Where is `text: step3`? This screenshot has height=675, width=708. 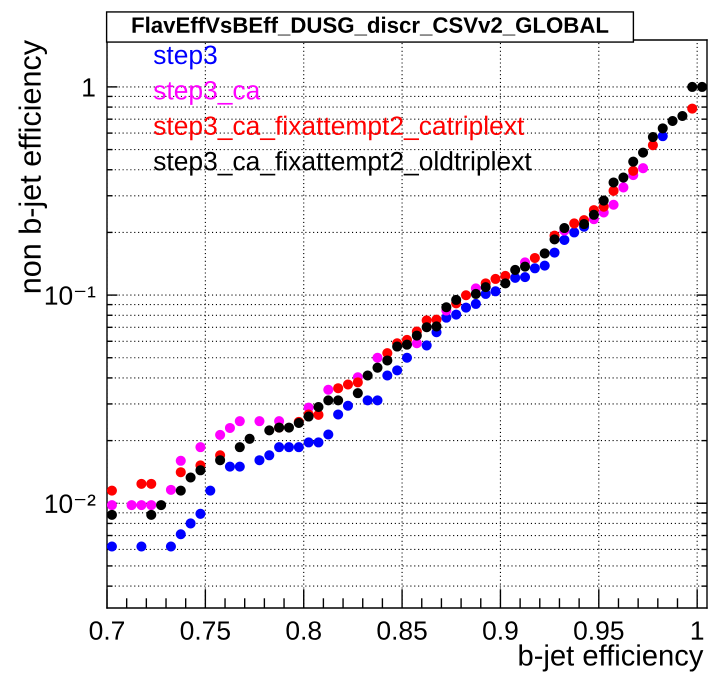
text: step3 is located at coordinates (185, 58).